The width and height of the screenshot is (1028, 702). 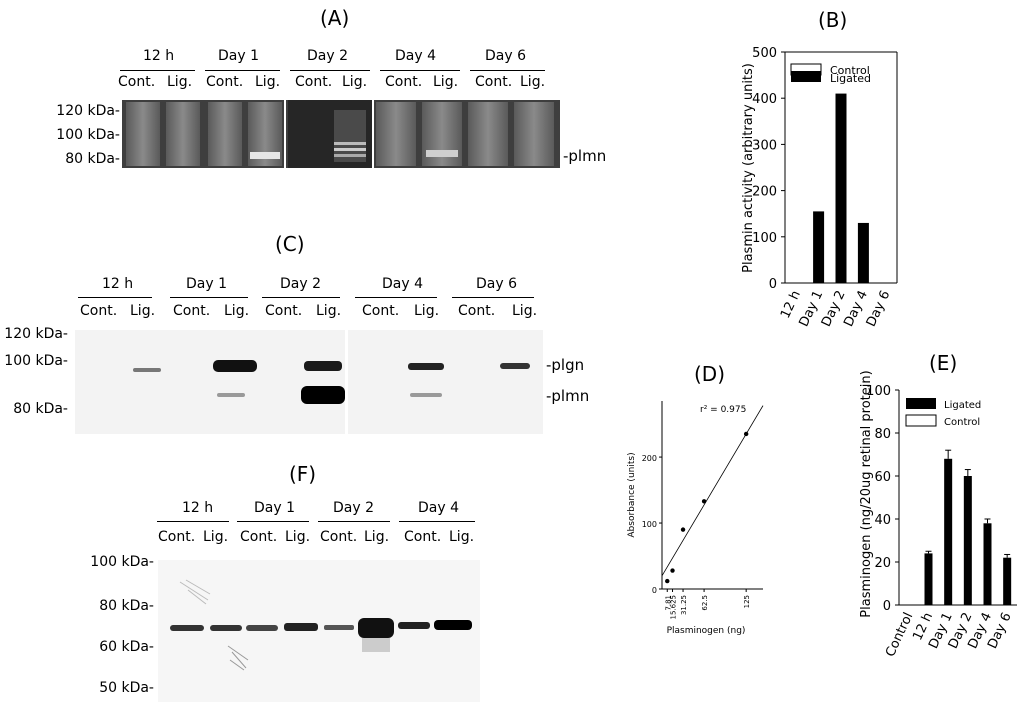 I want to click on x-tick-label: 15.625, so click(x=674, y=607).